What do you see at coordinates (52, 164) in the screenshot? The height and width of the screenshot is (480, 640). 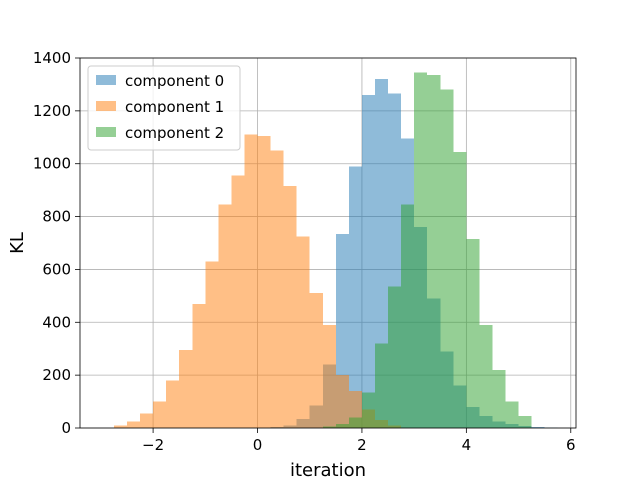 I see `y-tick-label-5: 1000` at bounding box center [52, 164].